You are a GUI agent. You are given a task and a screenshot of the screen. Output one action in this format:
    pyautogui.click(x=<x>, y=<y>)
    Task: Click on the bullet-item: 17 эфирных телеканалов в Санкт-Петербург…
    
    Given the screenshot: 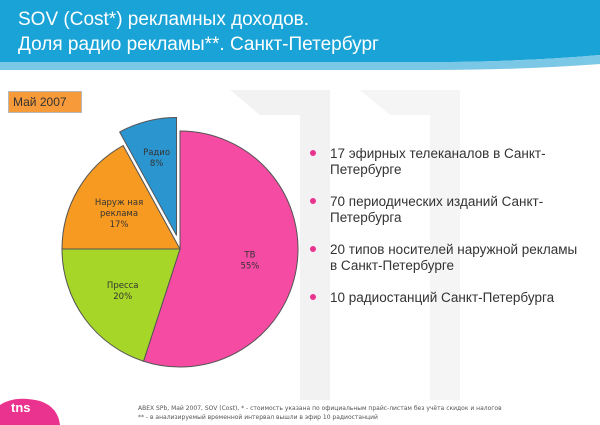 What is the action you would take?
    pyautogui.click(x=445, y=162)
    